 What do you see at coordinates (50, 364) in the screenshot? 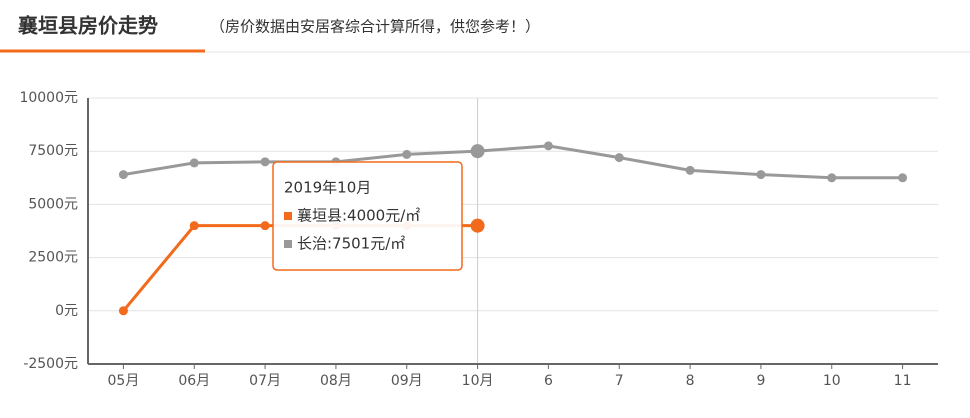
I see `y-tick-label: -2500元` at bounding box center [50, 364].